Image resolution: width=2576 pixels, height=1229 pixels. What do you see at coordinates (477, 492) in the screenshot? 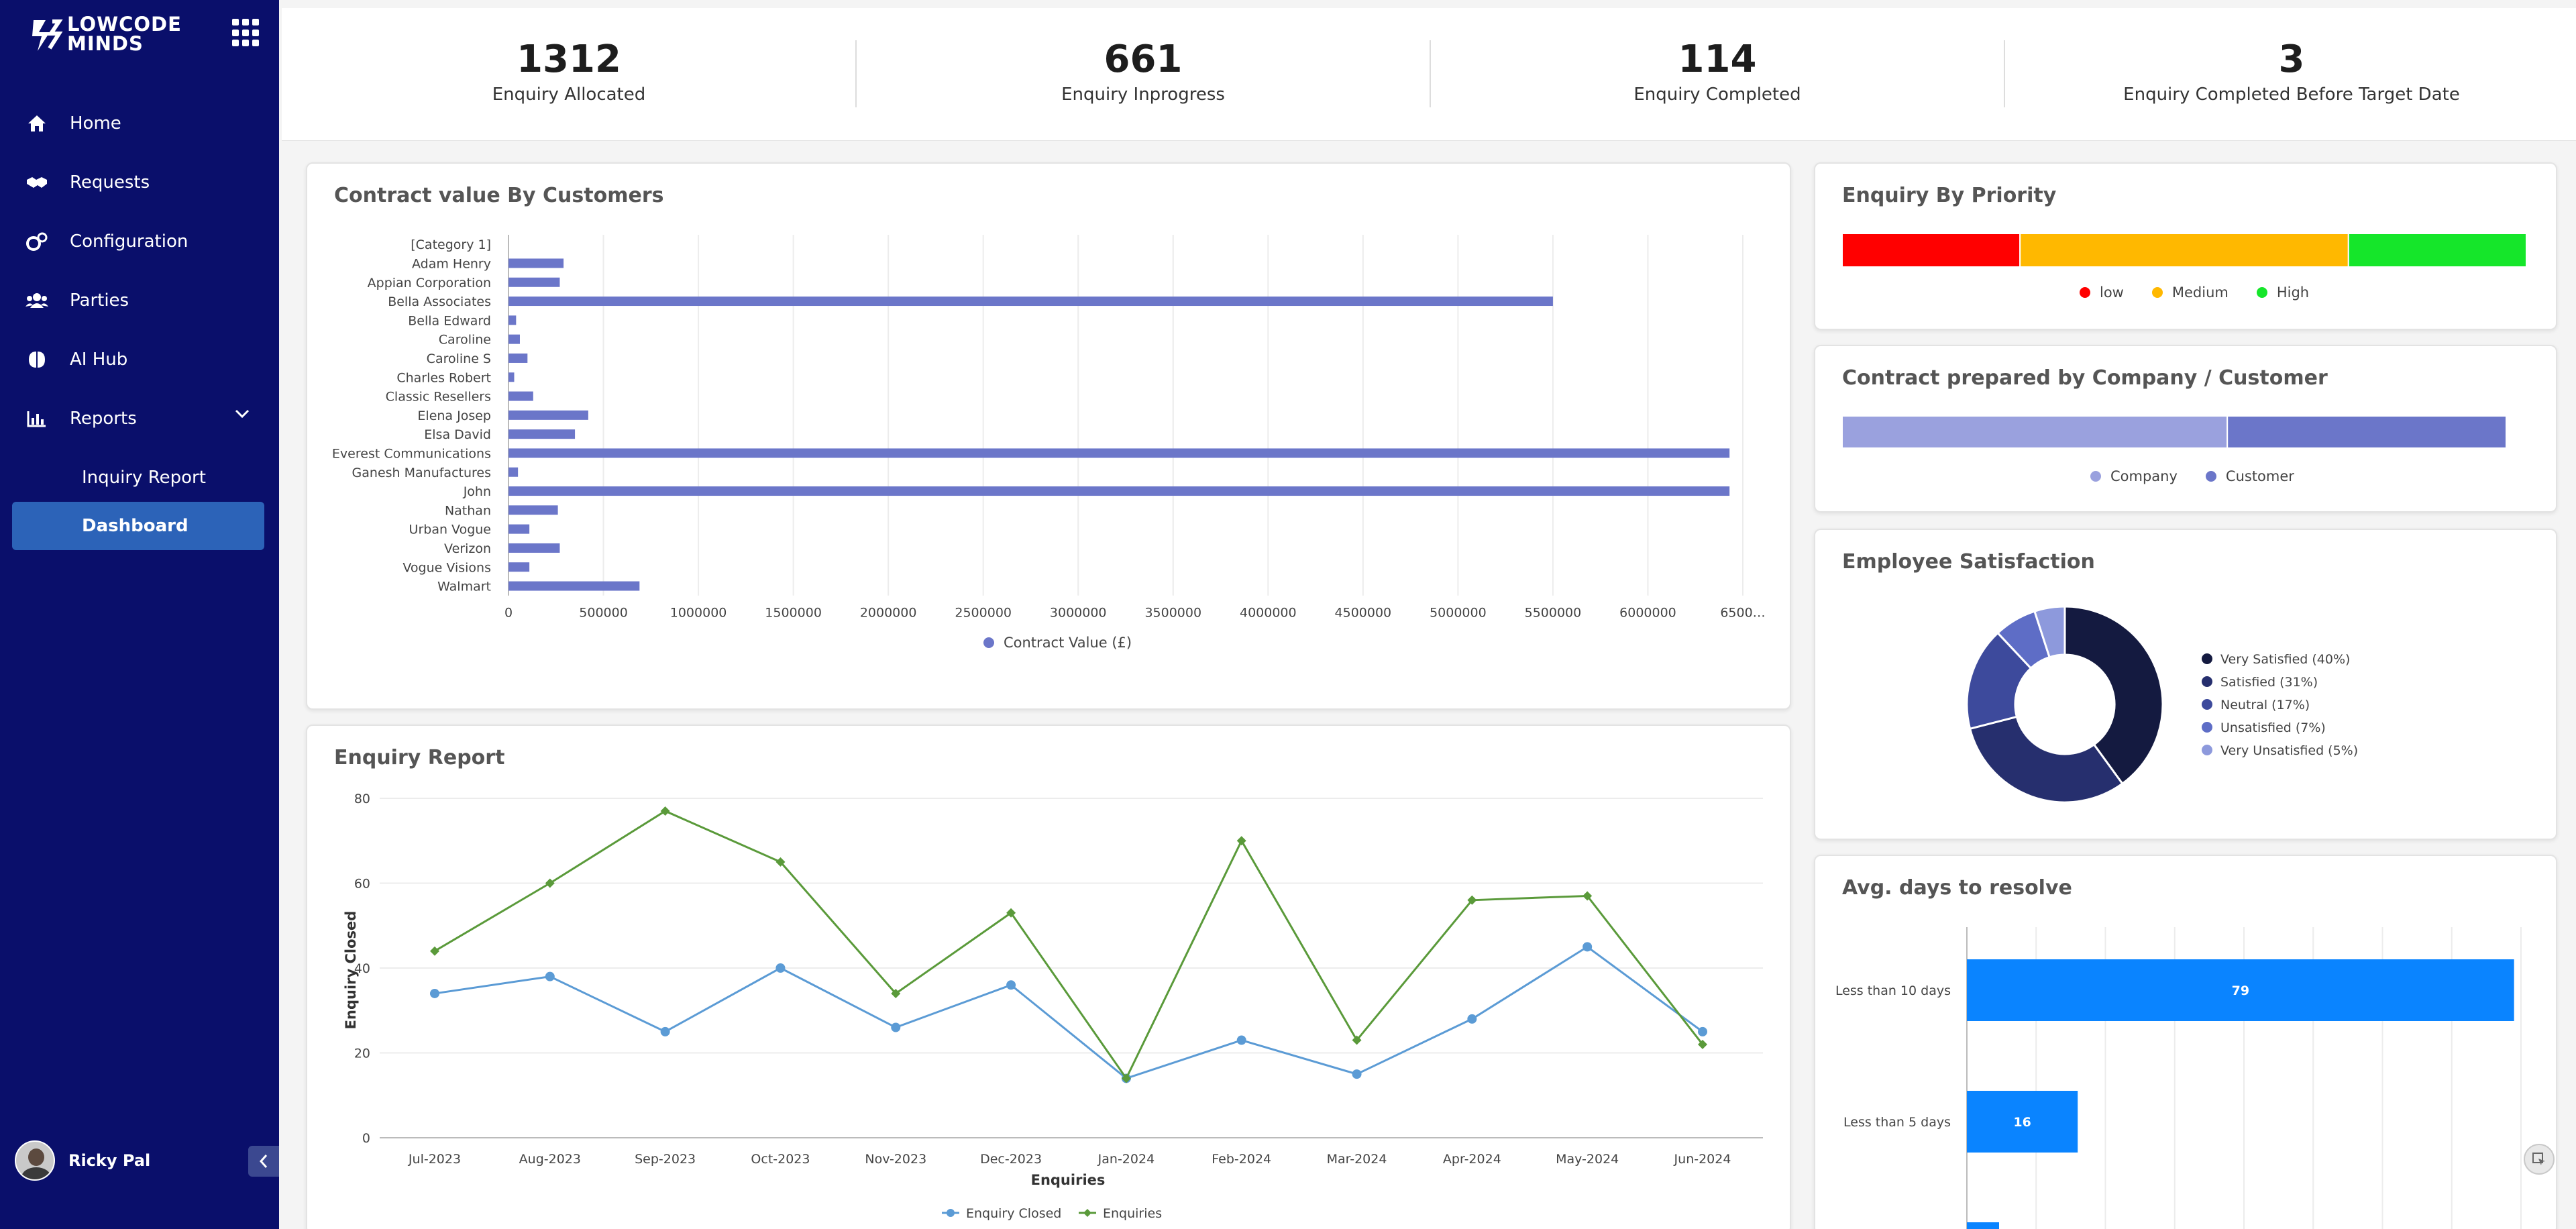
I see `y-tick-label: John` at bounding box center [477, 492].